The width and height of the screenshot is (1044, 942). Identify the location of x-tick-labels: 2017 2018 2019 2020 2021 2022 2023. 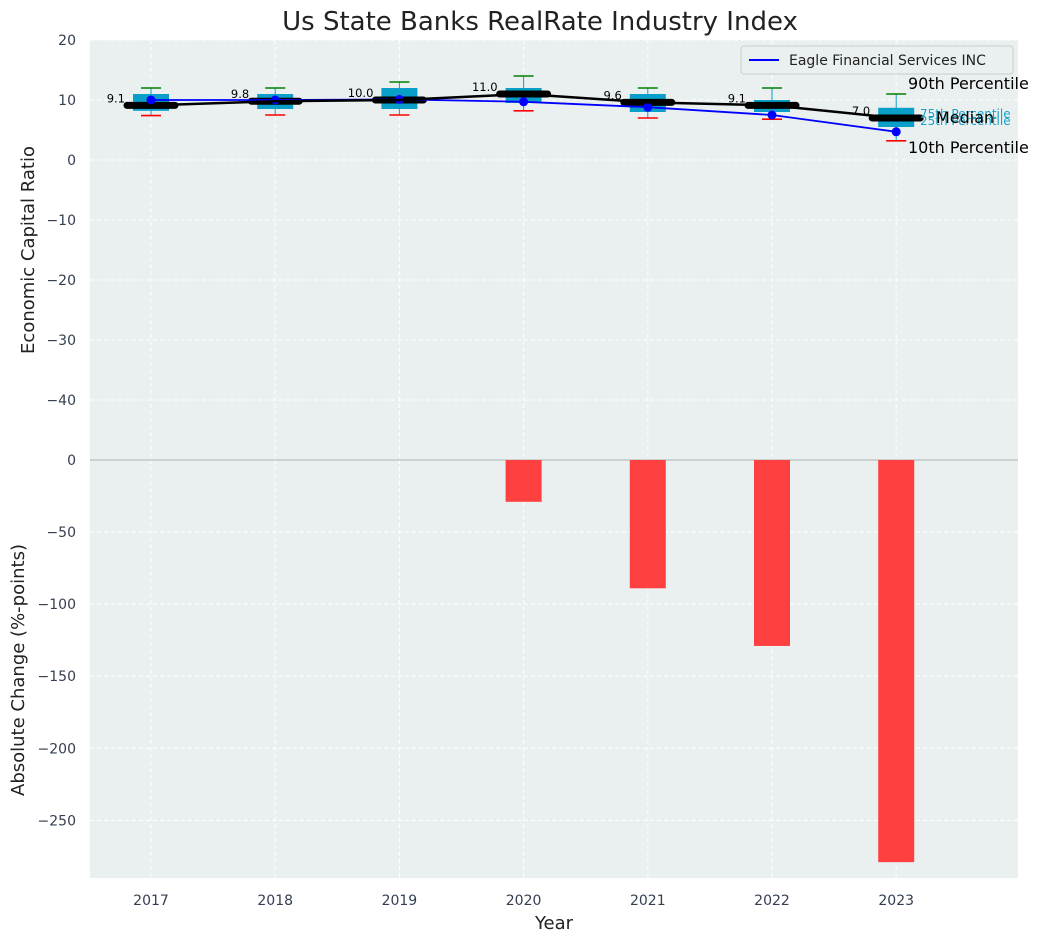
(523, 901).